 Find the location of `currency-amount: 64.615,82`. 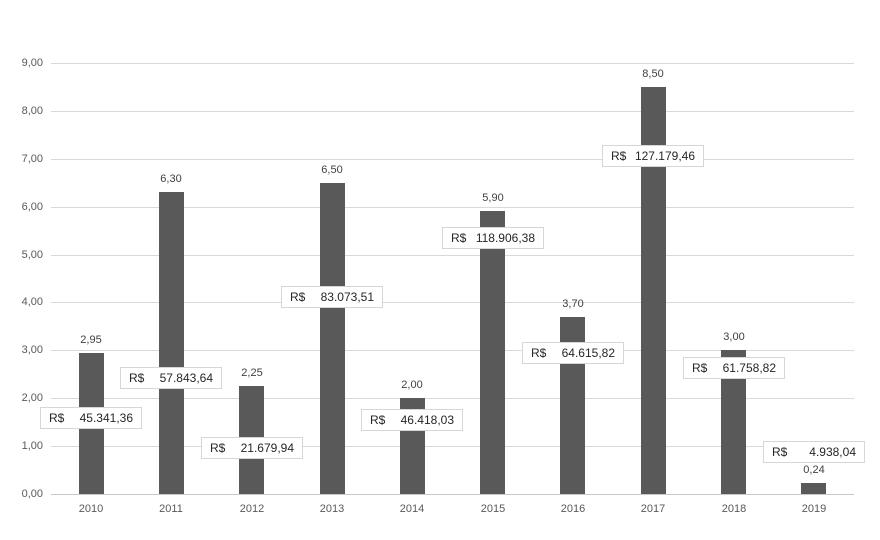

currency-amount: 64.615,82 is located at coordinates (588, 353).